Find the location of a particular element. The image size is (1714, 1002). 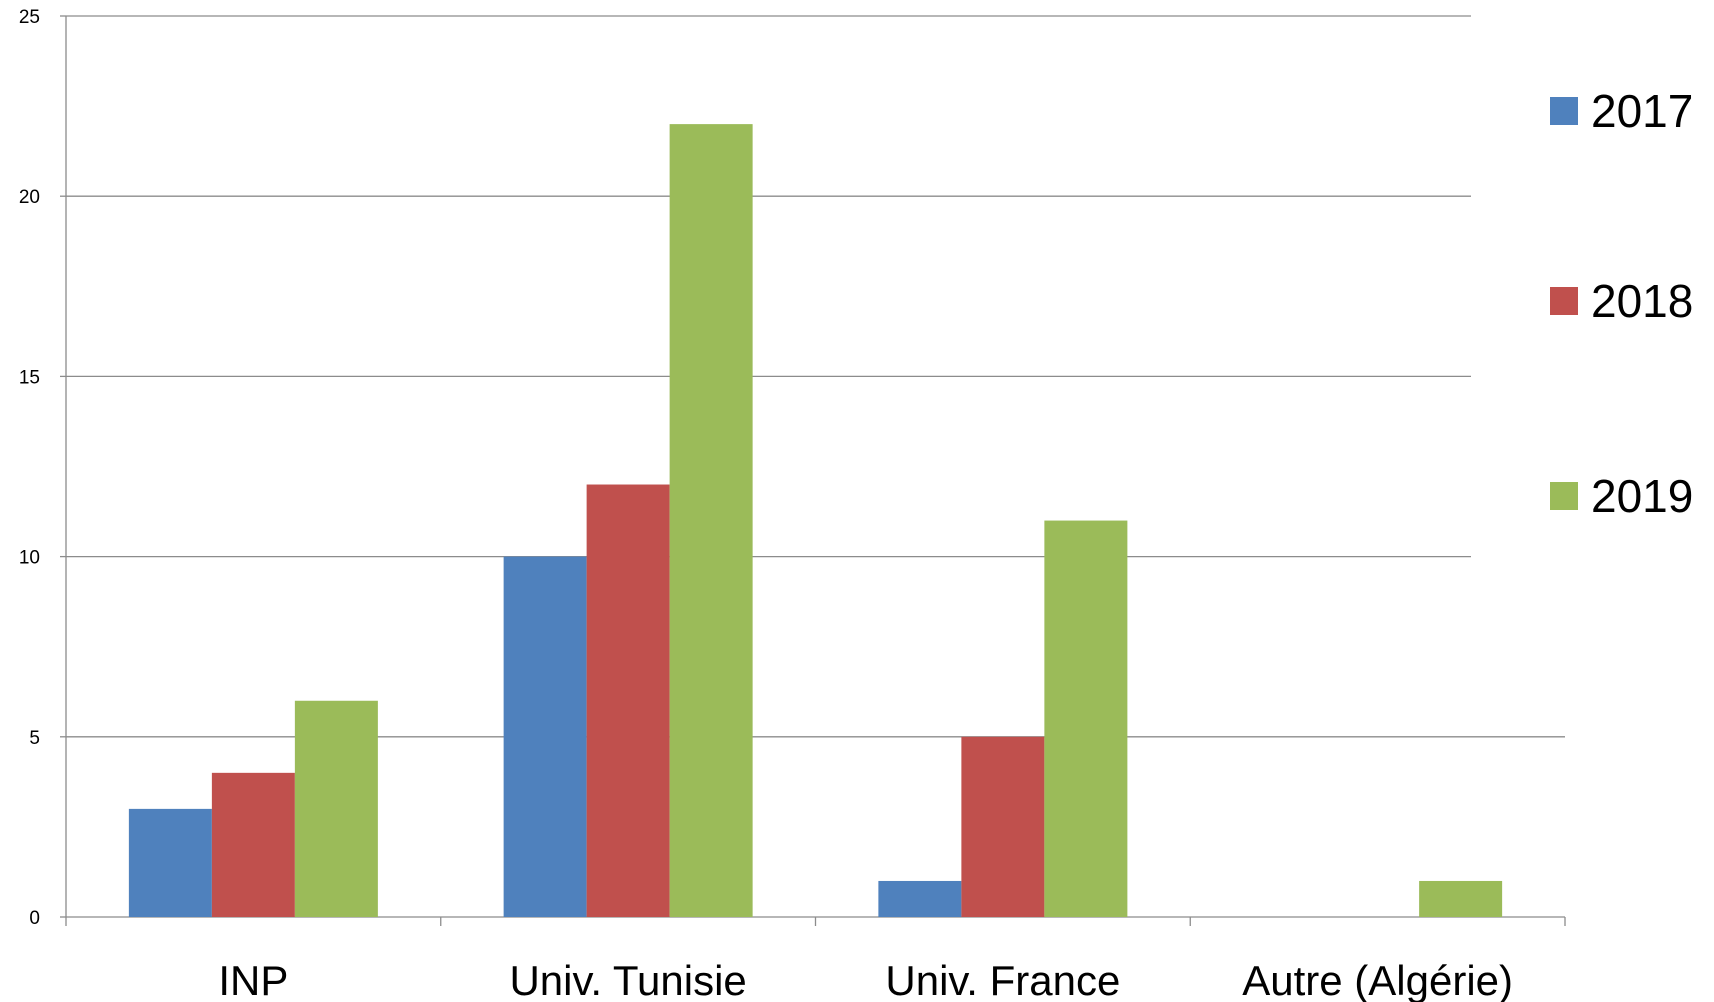

legend-label-2019: 2019 is located at coordinates (1642, 496).